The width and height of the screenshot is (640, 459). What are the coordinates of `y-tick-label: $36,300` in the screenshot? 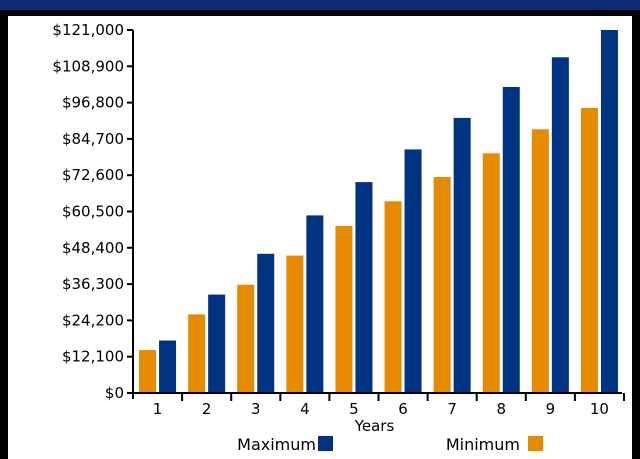 It's located at (93, 284).